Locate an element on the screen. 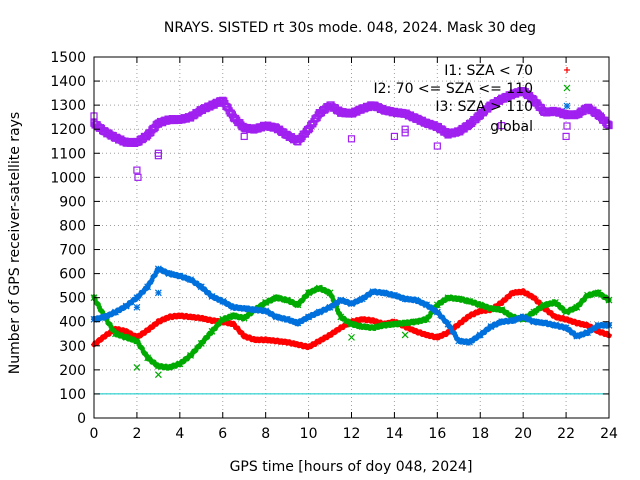 The image size is (640, 480). y-tick-label: 900 is located at coordinates (72, 202).